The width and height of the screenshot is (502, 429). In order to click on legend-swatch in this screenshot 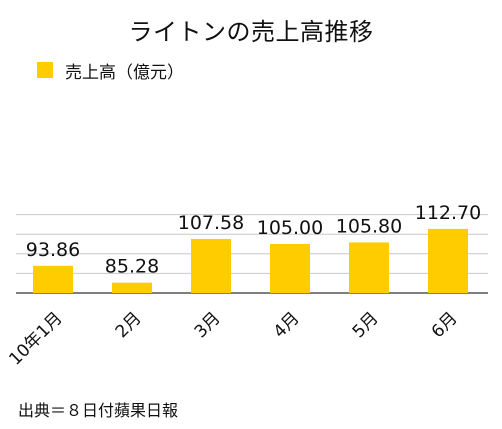, I will do `click(45, 70)`.